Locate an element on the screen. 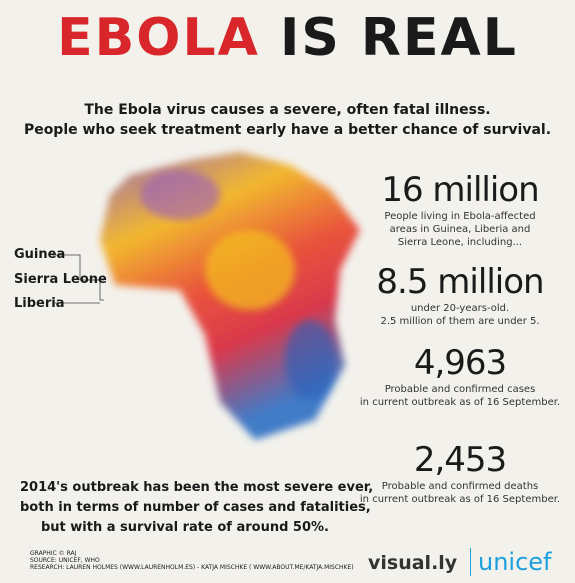  credit: GRAPHIC © RAJ is located at coordinates (53, 553).